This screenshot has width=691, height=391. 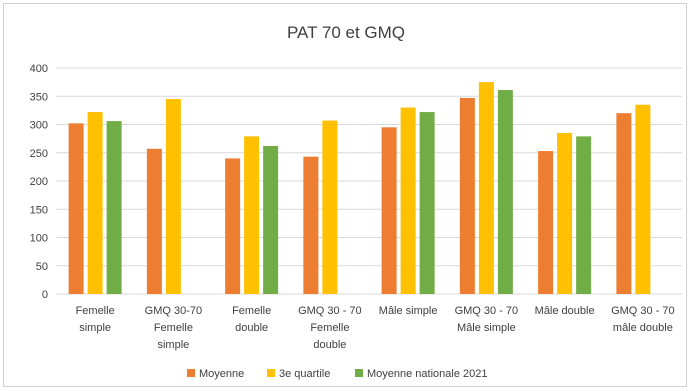 I want to click on legend-label: Moyenne nationale 2021, so click(x=427, y=374).